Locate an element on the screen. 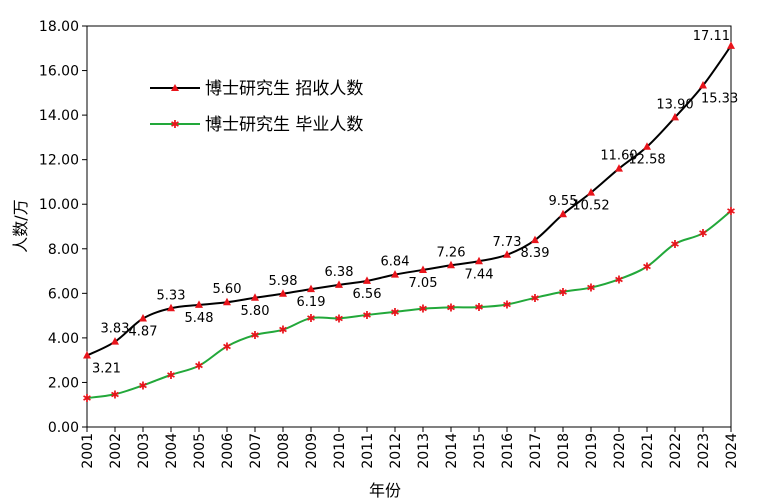  data-label: 3.83 is located at coordinates (115, 329).